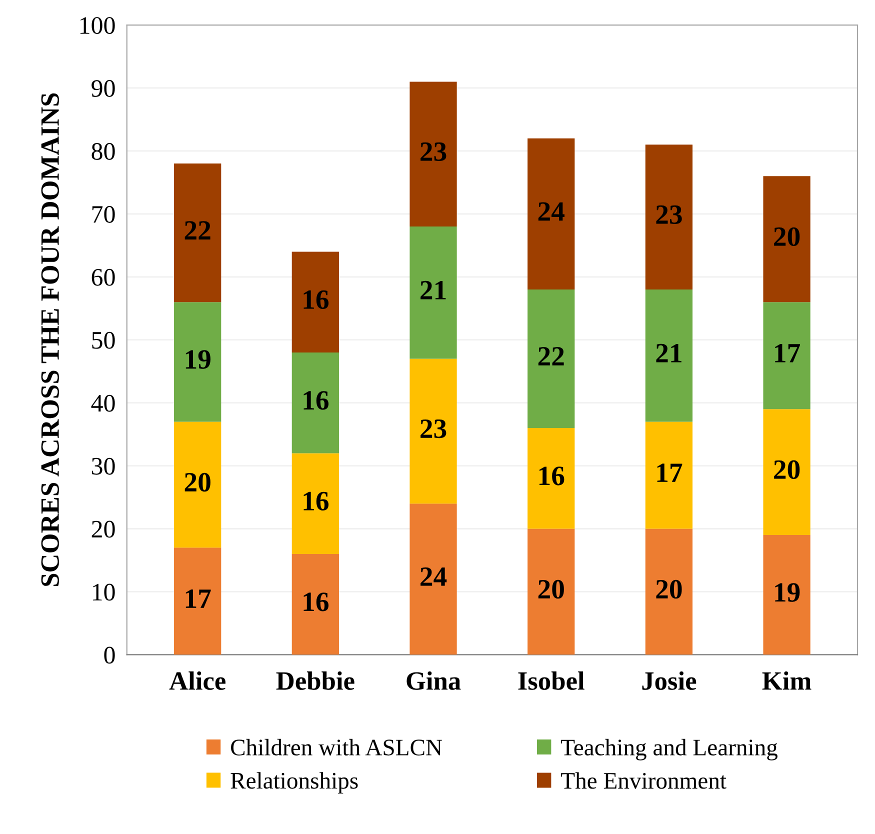 The width and height of the screenshot is (875, 834). I want to click on y-tick-label: 70, so click(103, 214).